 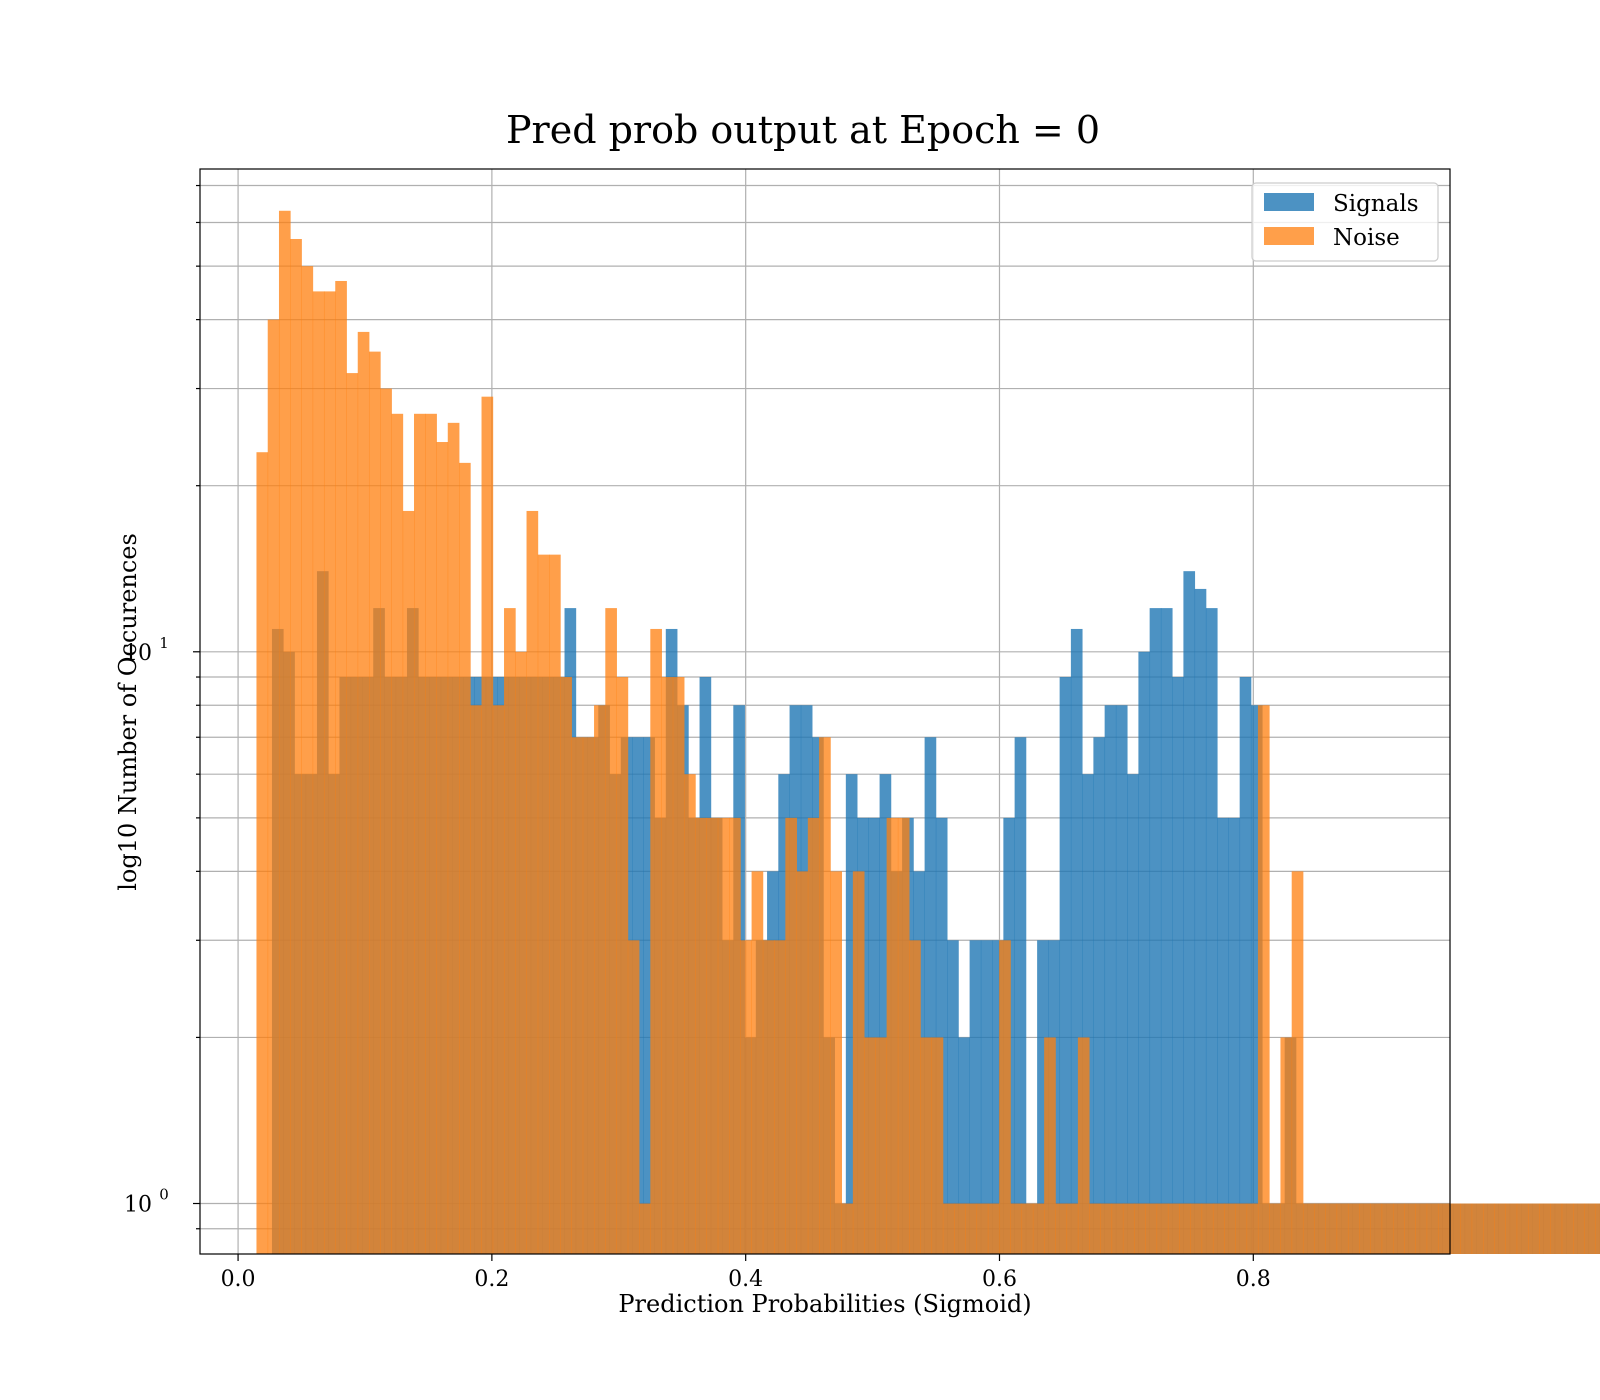 I want to click on x-tick-label-4: 0.8, so click(x=1253, y=1279).